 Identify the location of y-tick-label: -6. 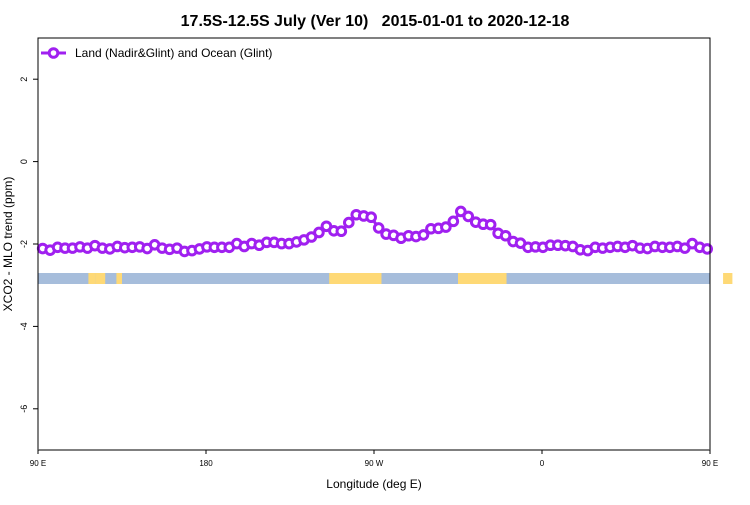
(24, 409).